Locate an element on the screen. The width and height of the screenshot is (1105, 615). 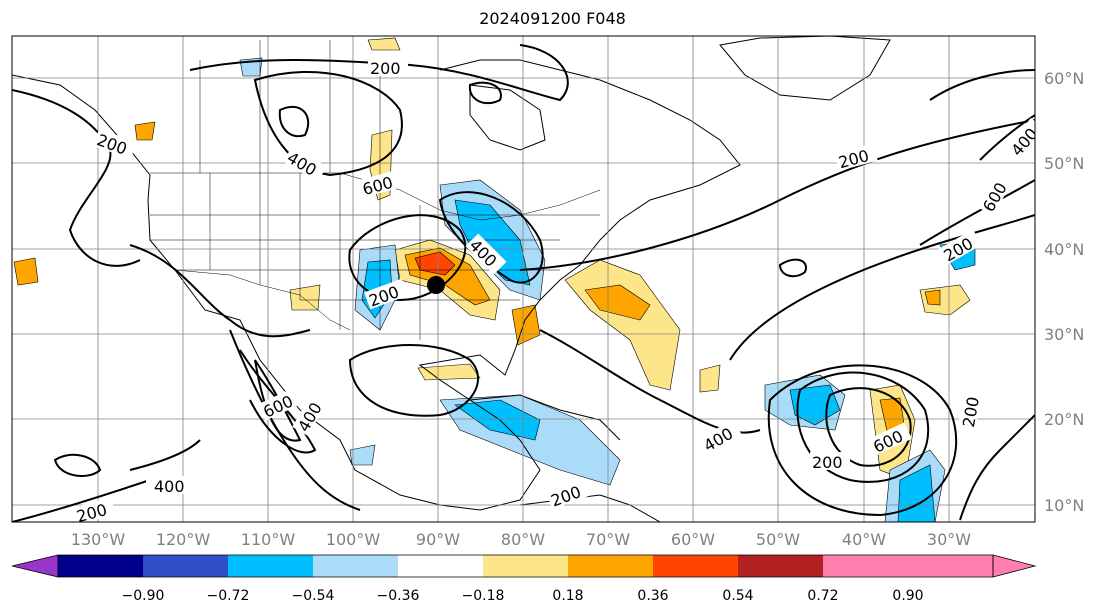
colorbar-tick: 0.54 is located at coordinates (737, 596).